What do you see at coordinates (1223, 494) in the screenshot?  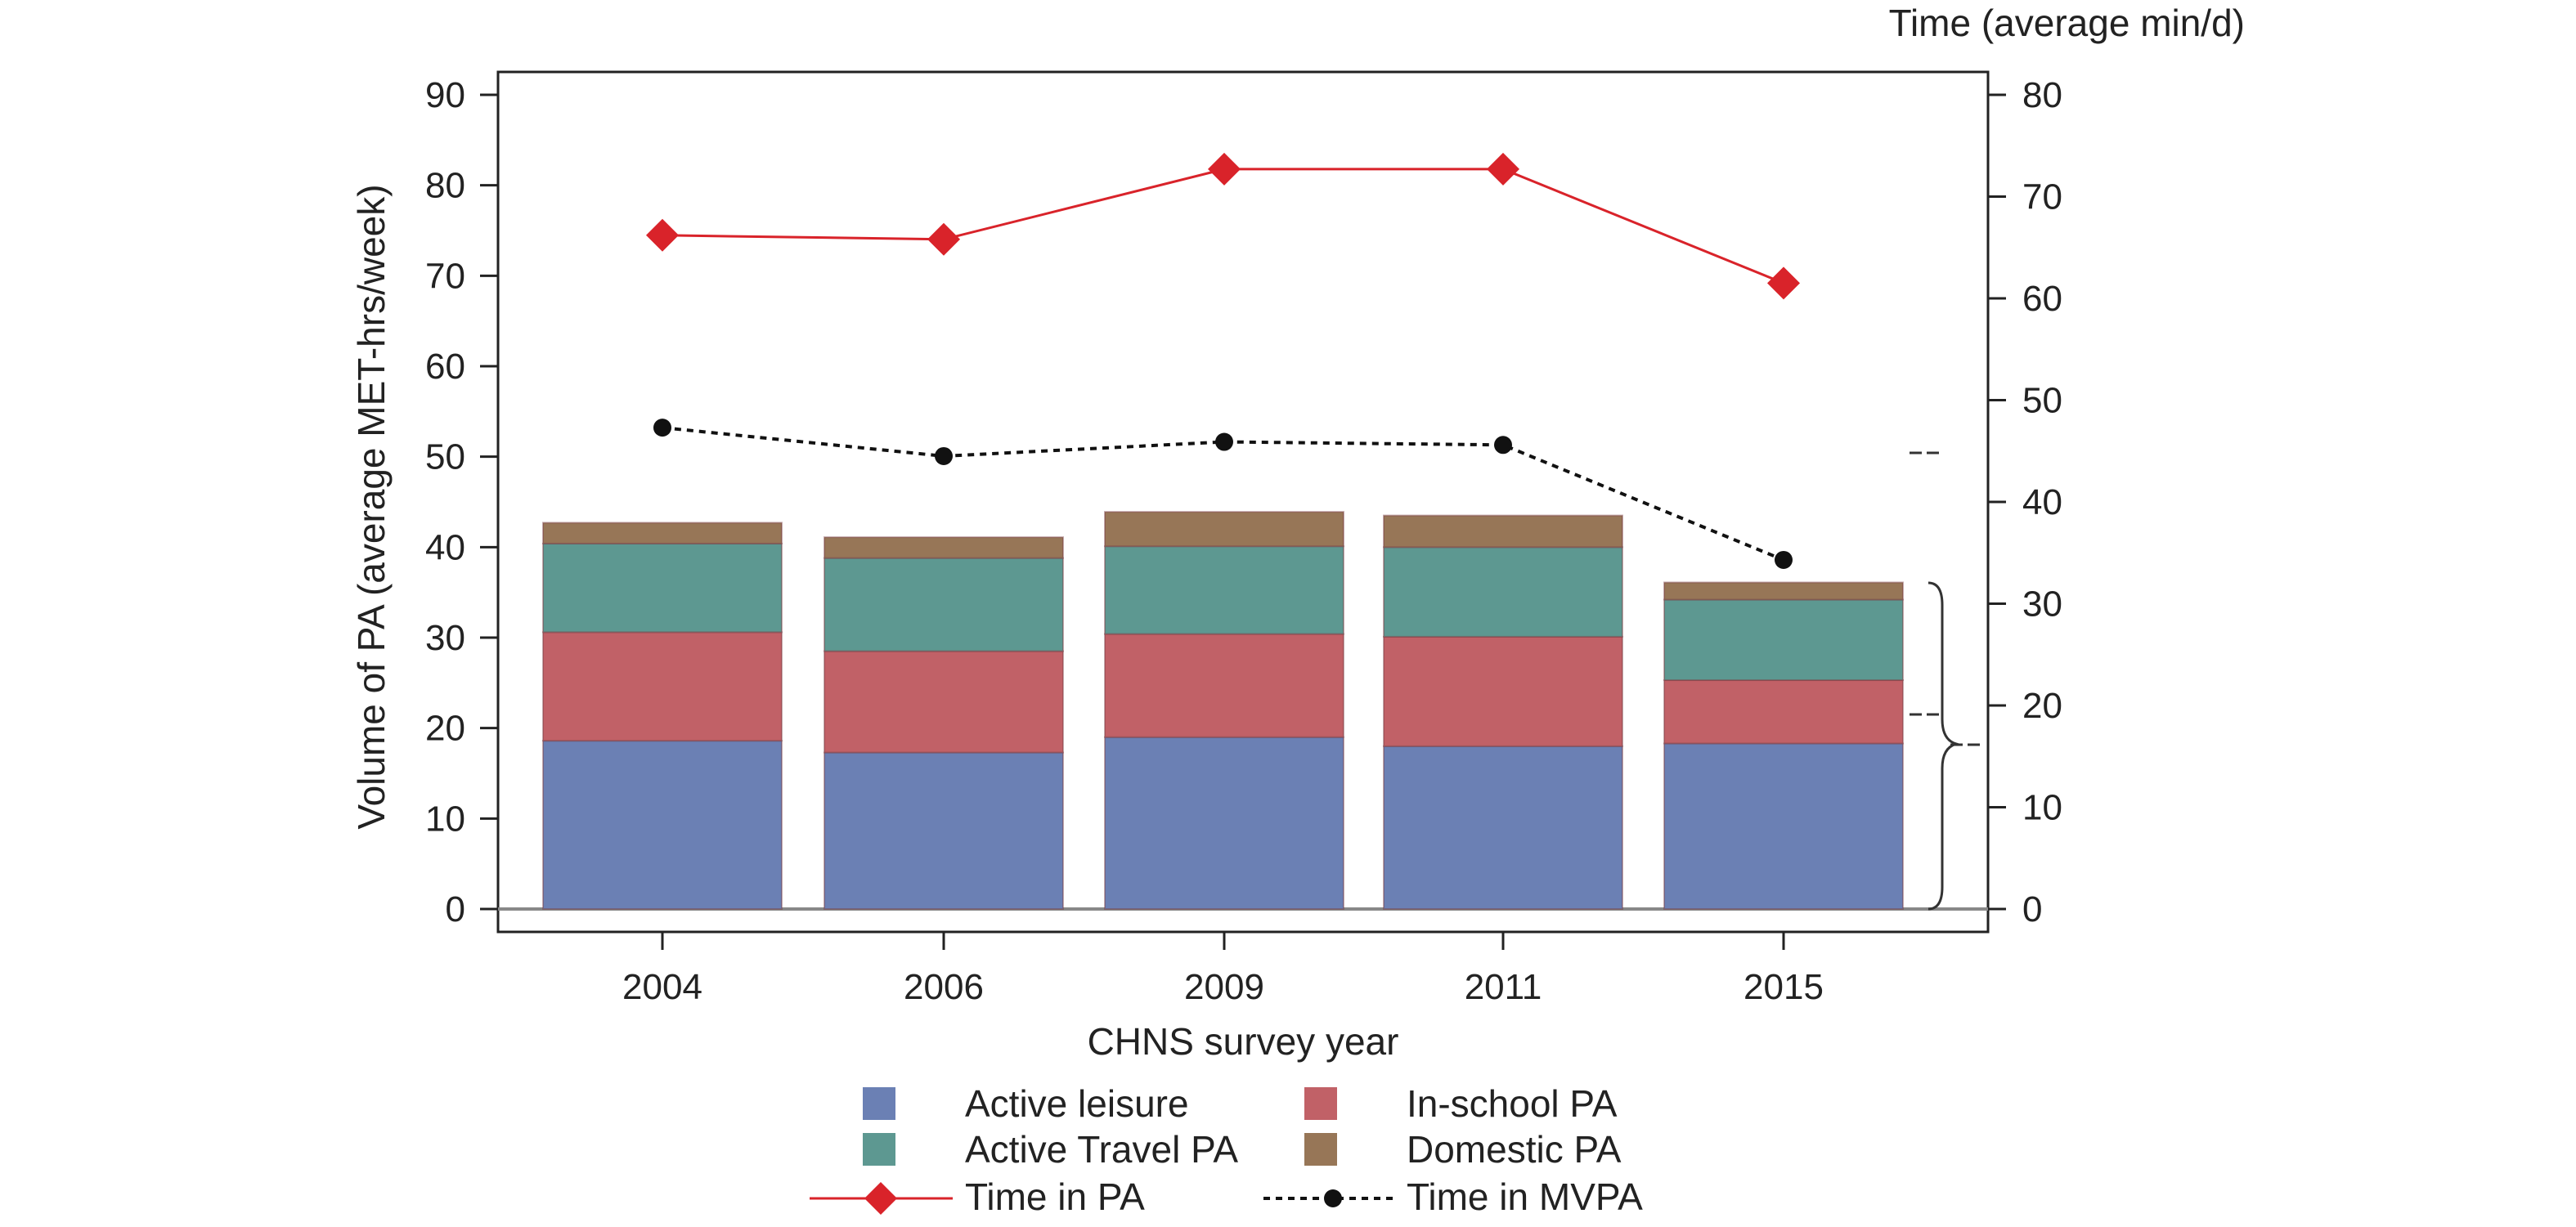 I see `line-time-in-mvpa` at bounding box center [1223, 494].